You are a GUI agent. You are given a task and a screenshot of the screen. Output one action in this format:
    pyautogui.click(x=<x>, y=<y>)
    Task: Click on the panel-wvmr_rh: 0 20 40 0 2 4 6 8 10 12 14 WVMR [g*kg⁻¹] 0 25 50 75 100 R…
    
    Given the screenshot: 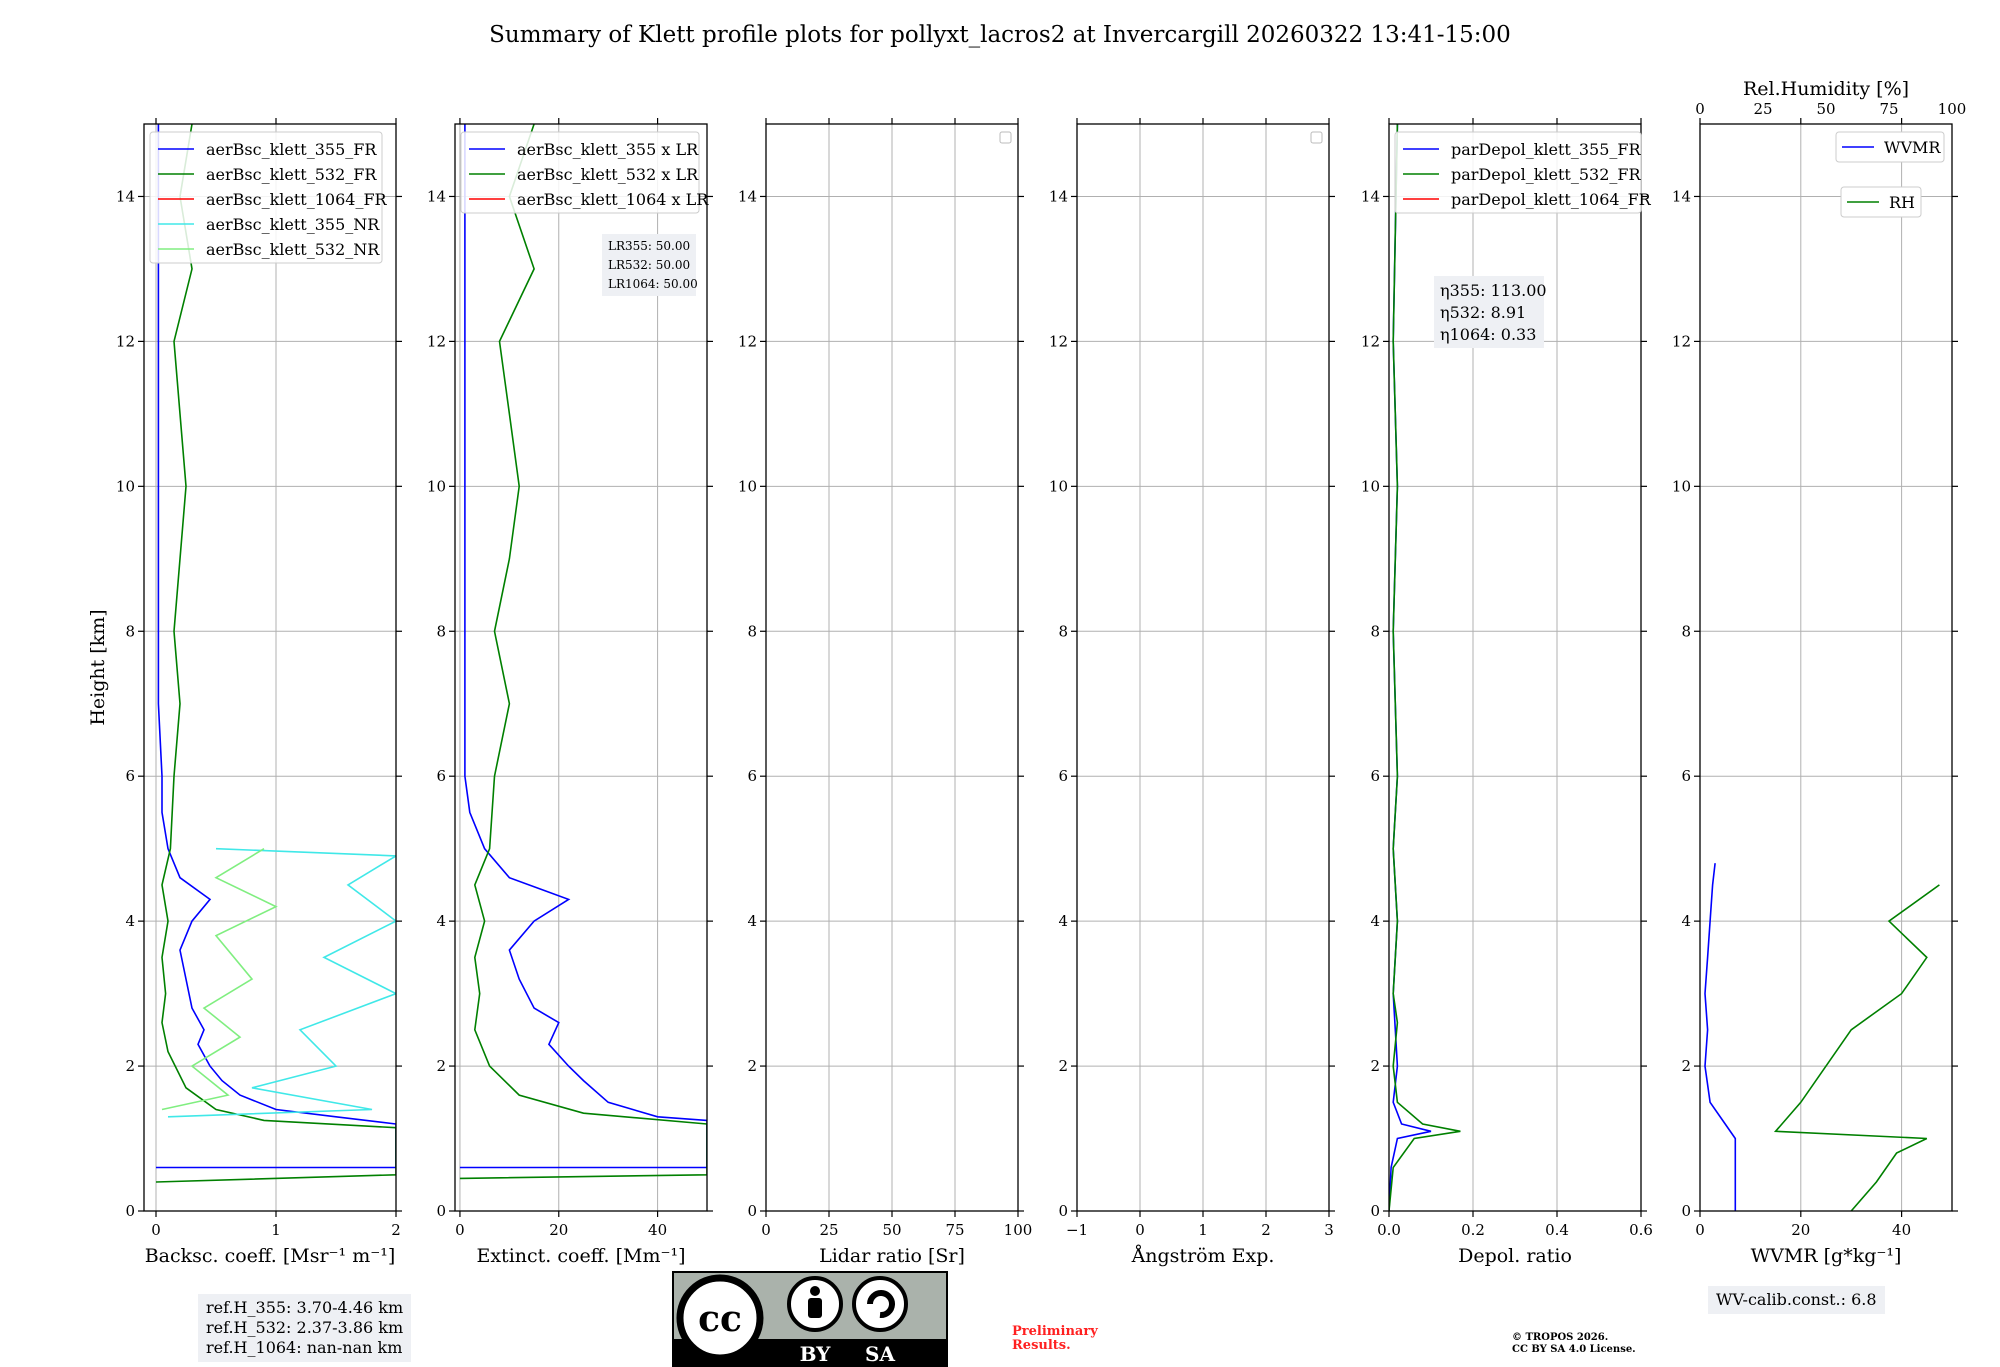 What is the action you would take?
    pyautogui.click(x=1819, y=672)
    